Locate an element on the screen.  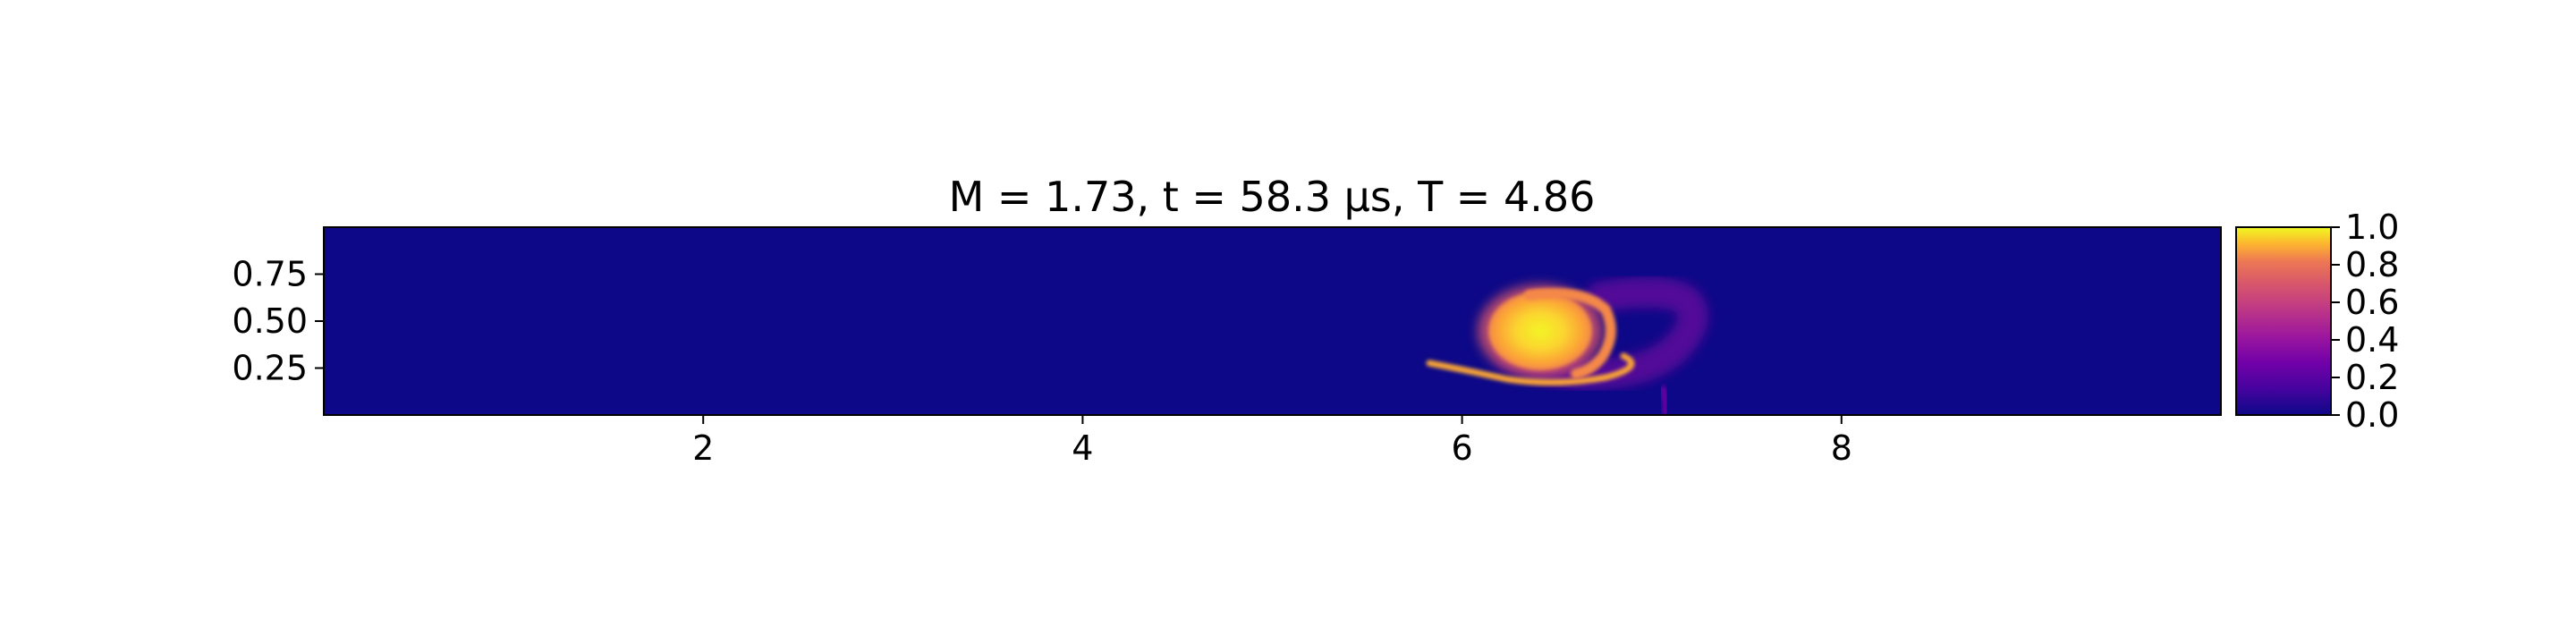
colorbar-tick-label: 0.6 is located at coordinates (2372, 302).